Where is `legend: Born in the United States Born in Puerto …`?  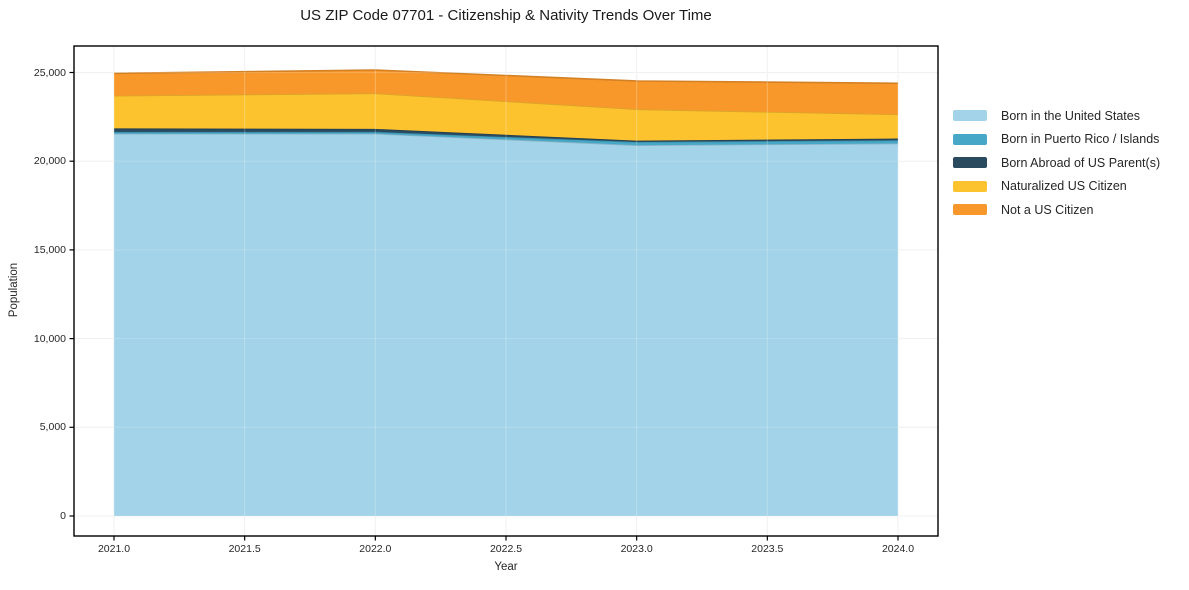 legend: Born in the United States Born in Puerto … is located at coordinates (1056, 163).